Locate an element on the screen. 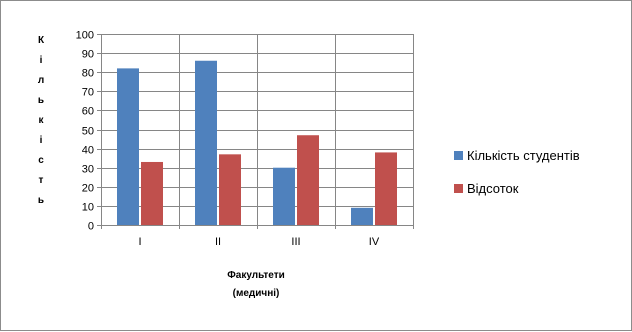 The width and height of the screenshot is (632, 332). y-tick-label: 70 is located at coordinates (88, 93).